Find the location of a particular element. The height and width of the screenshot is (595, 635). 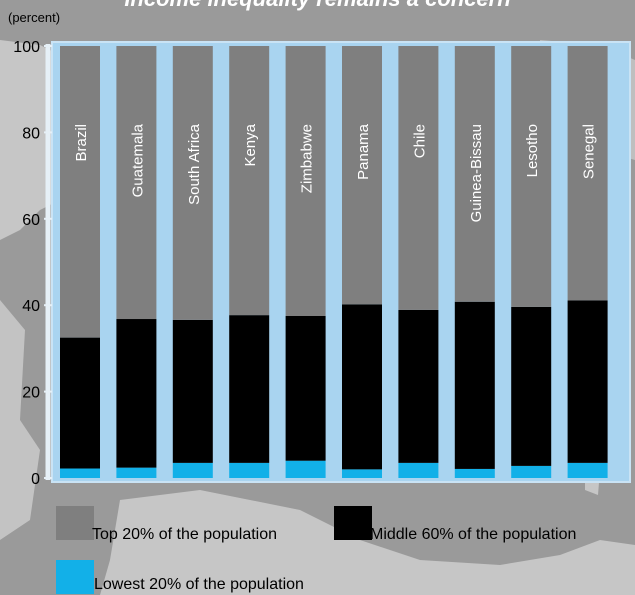

category-label: Lesotho is located at coordinates (532, 150).